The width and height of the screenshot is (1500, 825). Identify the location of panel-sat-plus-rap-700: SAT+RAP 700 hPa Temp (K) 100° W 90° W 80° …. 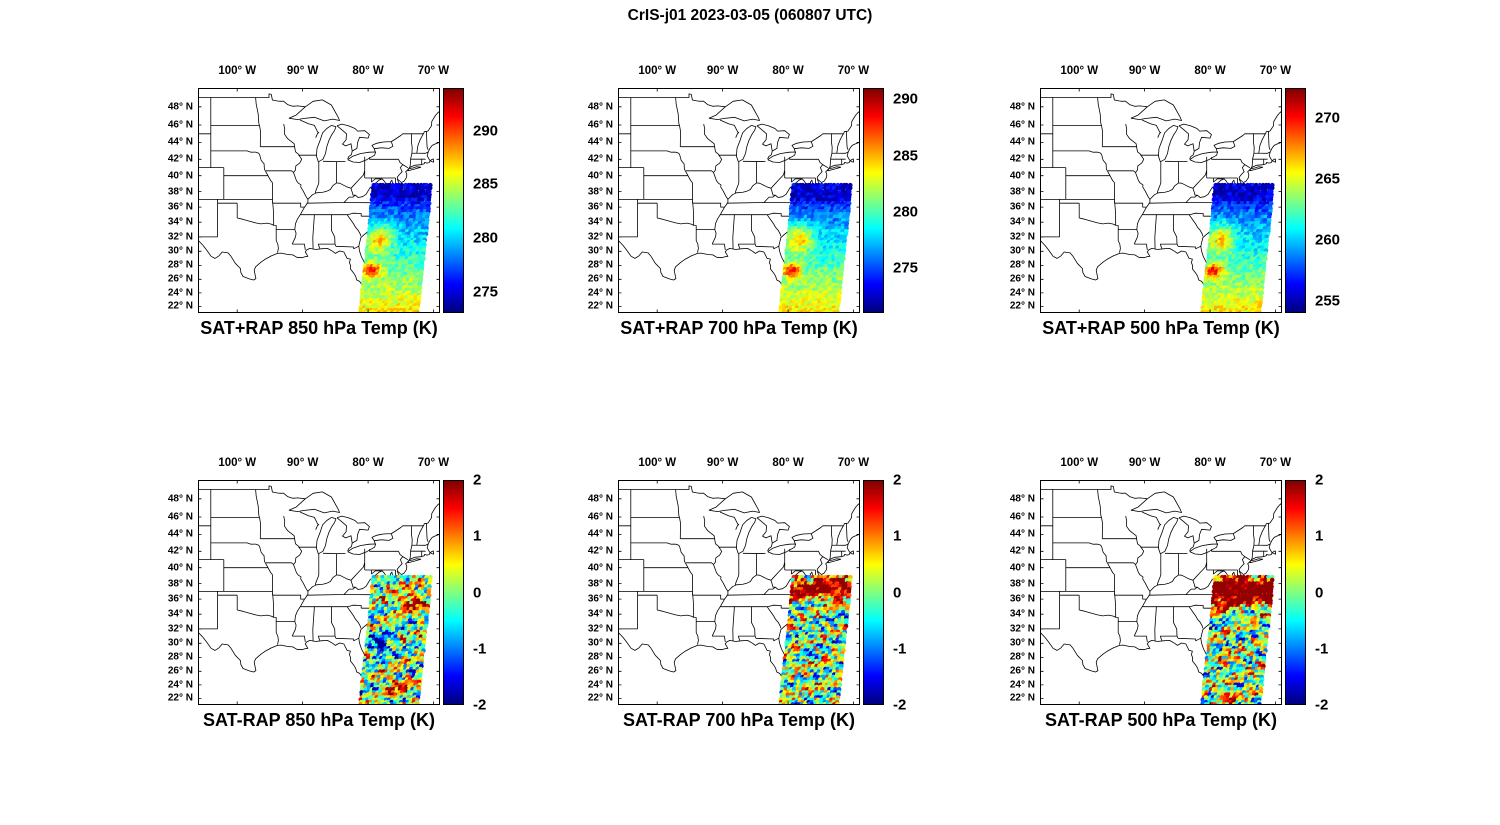
(753, 201).